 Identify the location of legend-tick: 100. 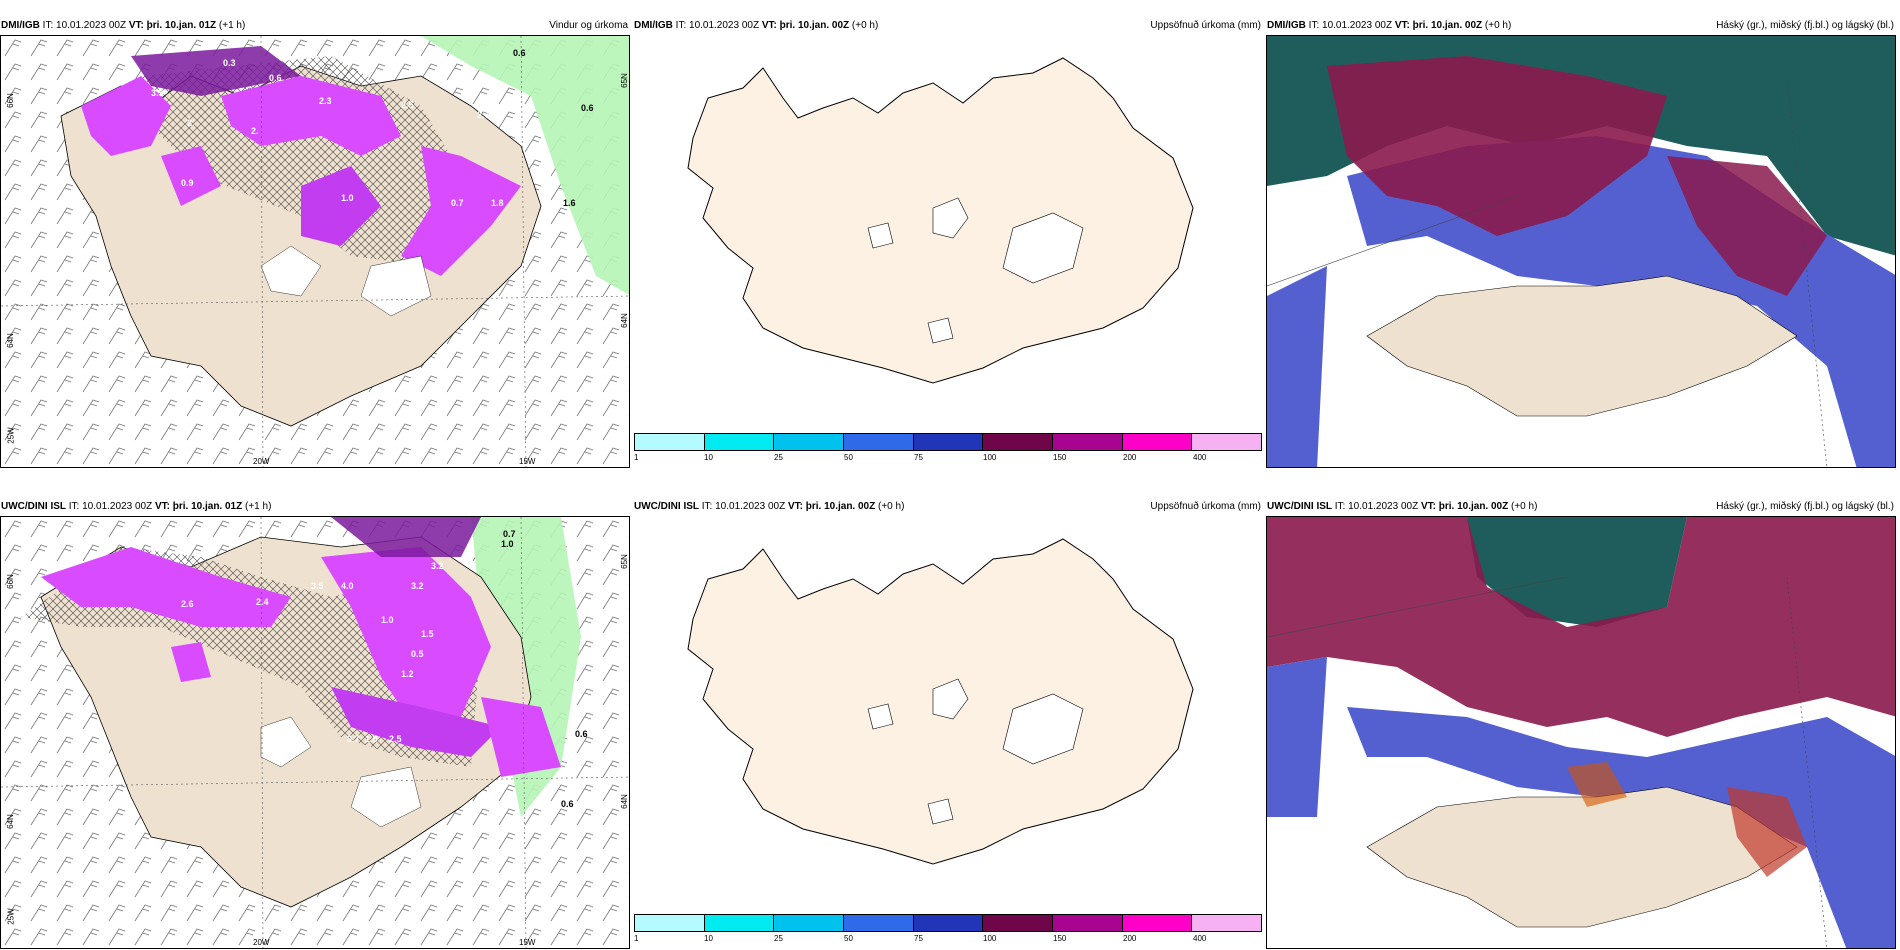
(990, 457).